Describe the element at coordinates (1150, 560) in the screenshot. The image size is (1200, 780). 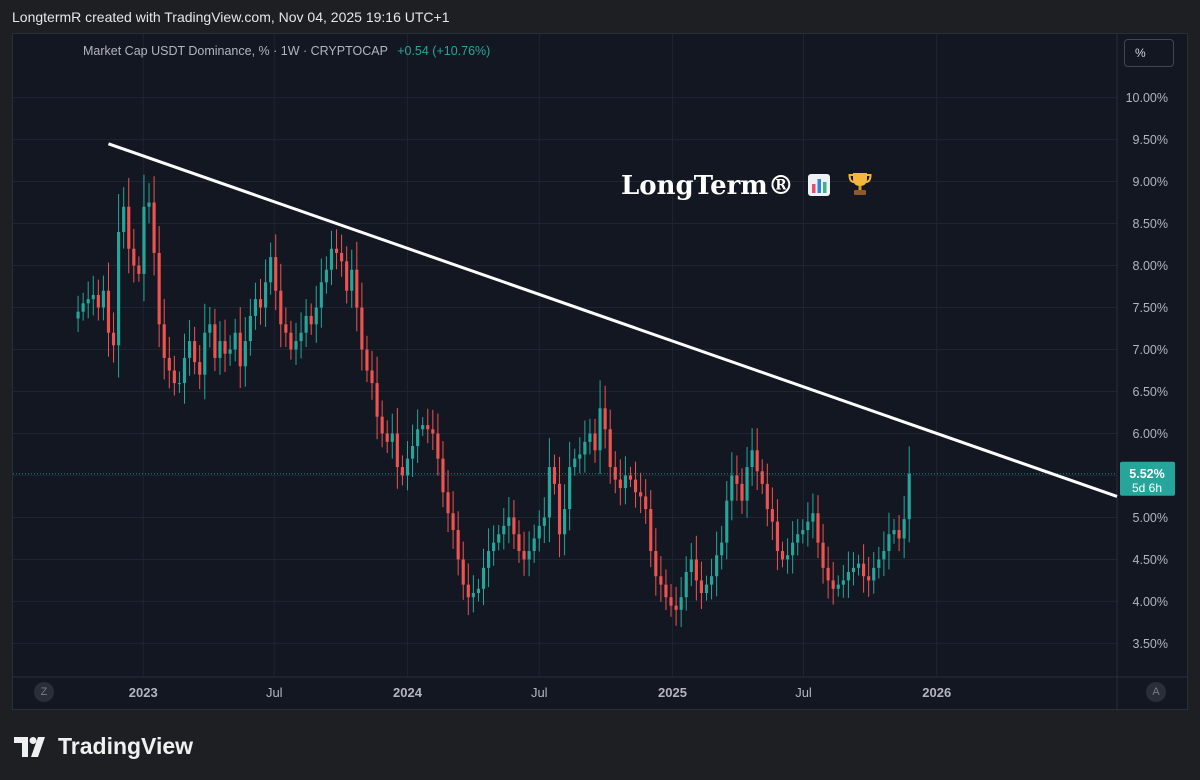
I see `y-tick-label: 4.50%` at that location.